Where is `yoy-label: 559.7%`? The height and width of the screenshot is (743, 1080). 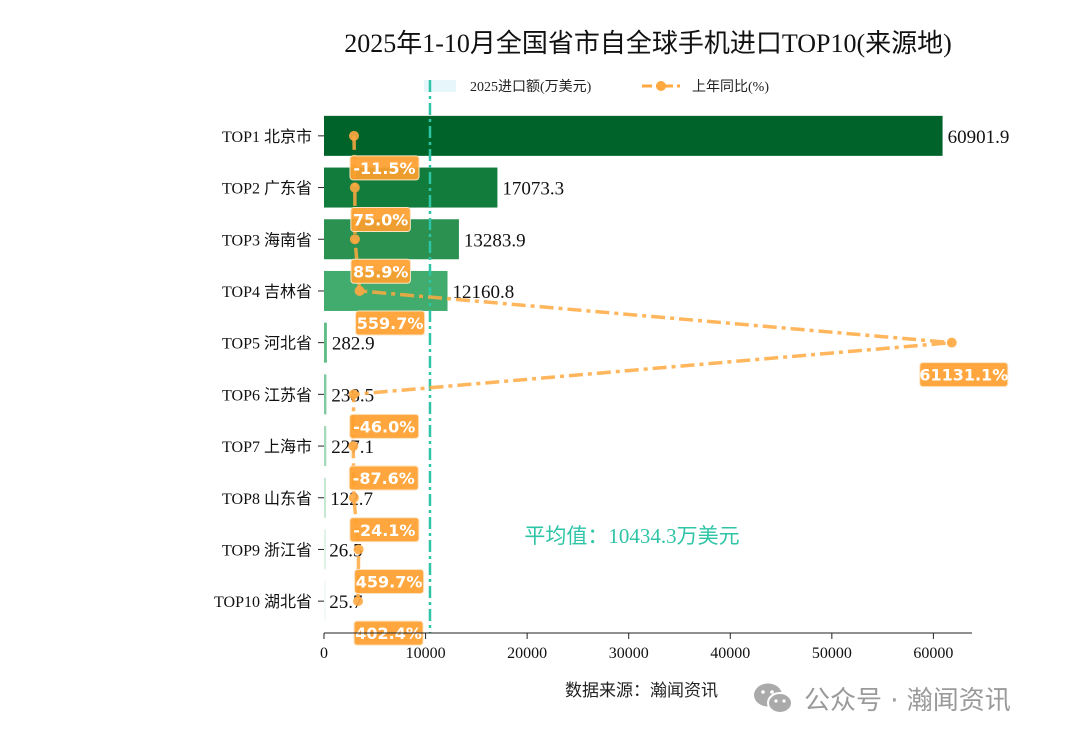
yoy-label: 559.7% is located at coordinates (390, 323).